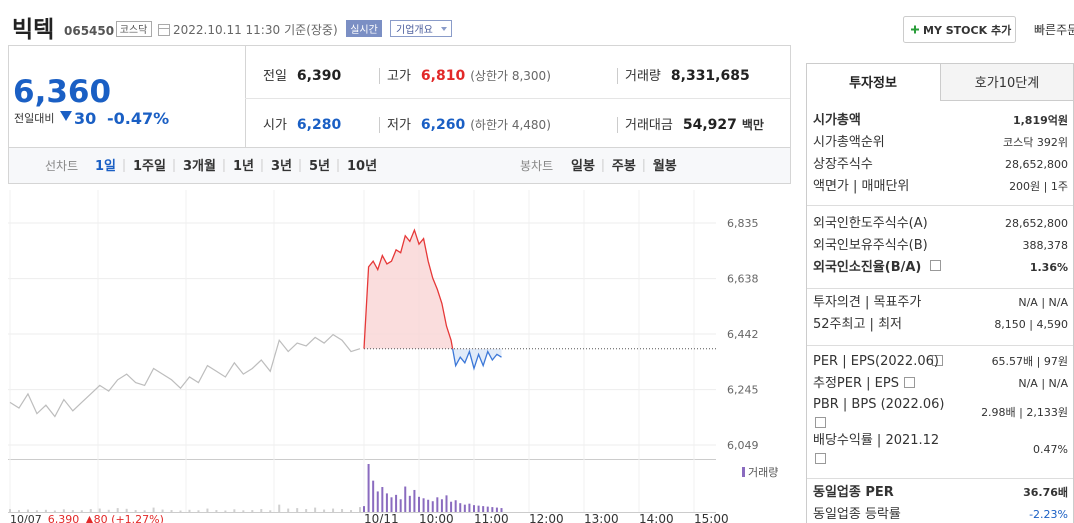  Describe the element at coordinates (510, 76) in the screenshot. I see `quote-sub: (상한가 8,300)` at that location.